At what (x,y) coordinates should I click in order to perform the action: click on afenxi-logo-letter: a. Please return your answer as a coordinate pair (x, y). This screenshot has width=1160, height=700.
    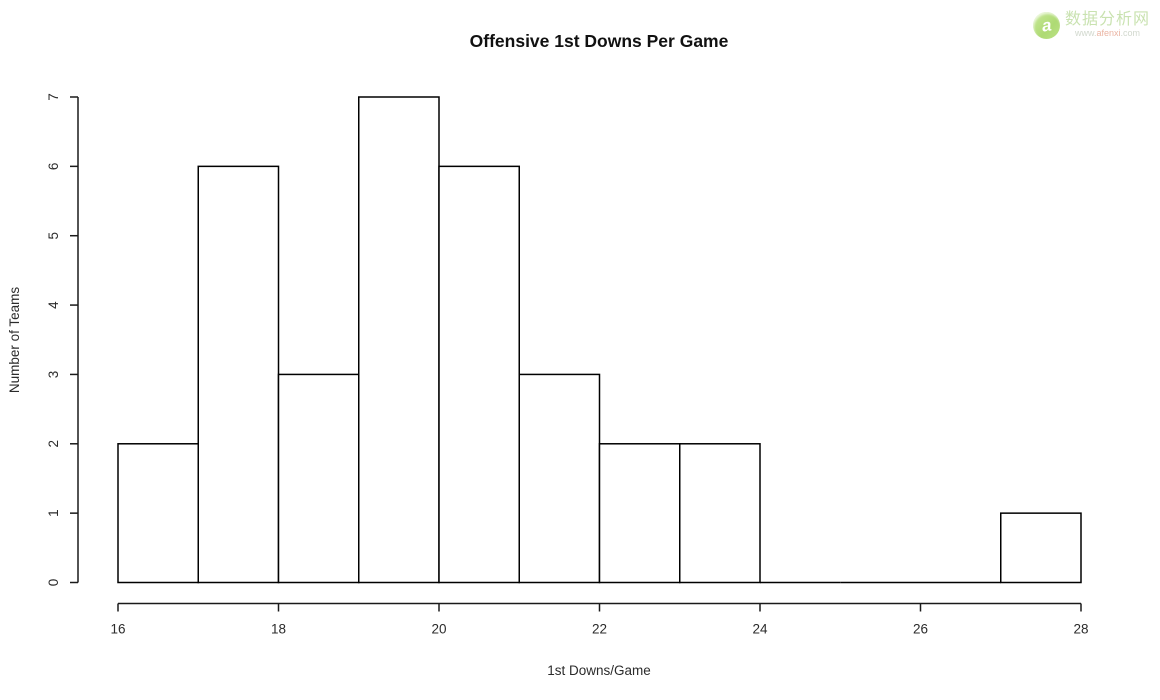
    Looking at the image, I should click on (1046, 25).